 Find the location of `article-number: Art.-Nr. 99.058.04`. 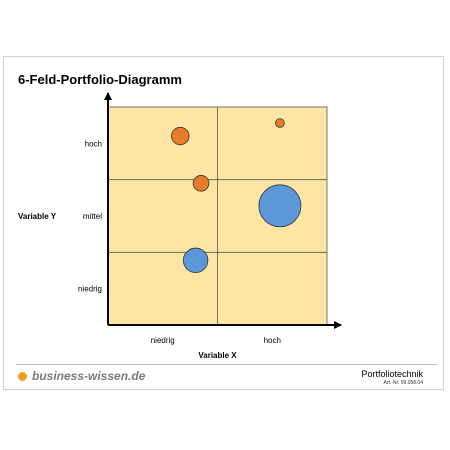

article-number: Art.-Nr. 99.058.04 is located at coordinates (403, 383).